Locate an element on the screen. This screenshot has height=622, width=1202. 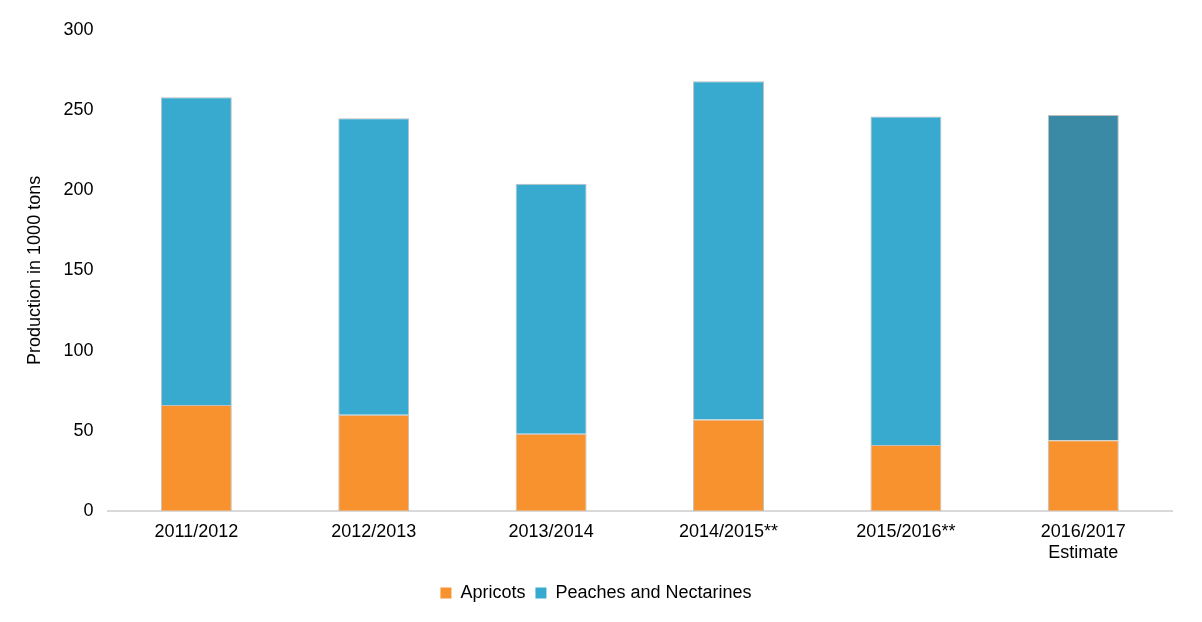
y-tick-label: 300 is located at coordinates (78, 28).